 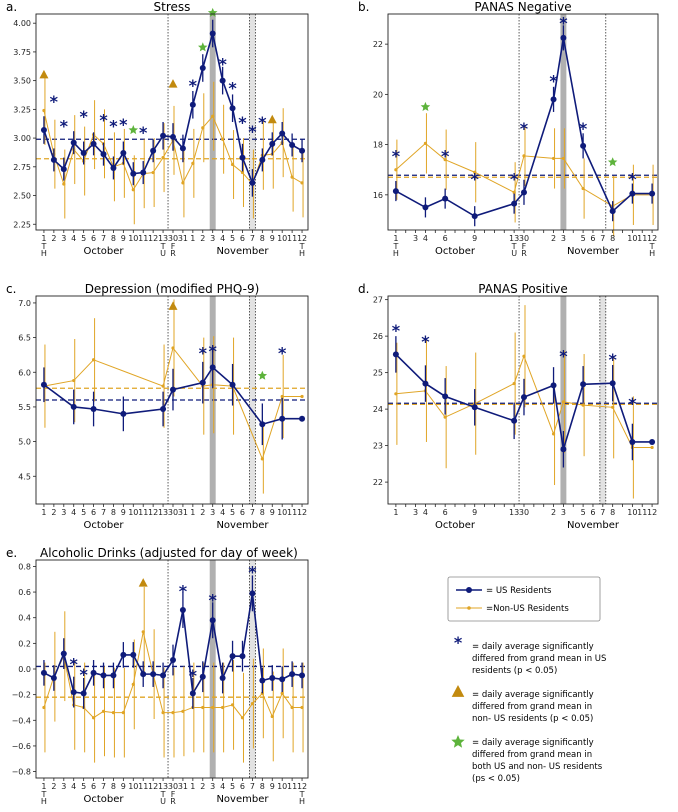 I want to click on y-tick-label: 0.6, so click(x=24, y=592).